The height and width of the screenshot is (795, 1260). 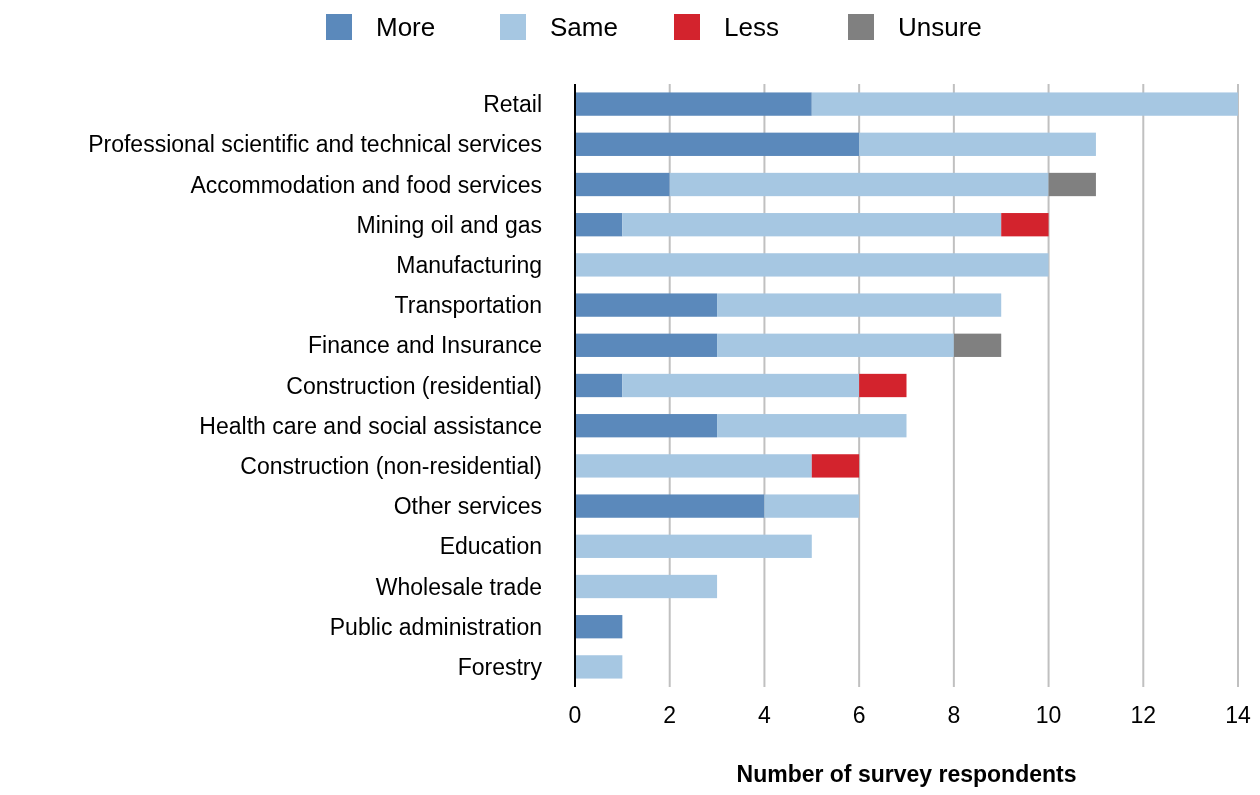 I want to click on legend-label: Unsure, so click(x=940, y=27).